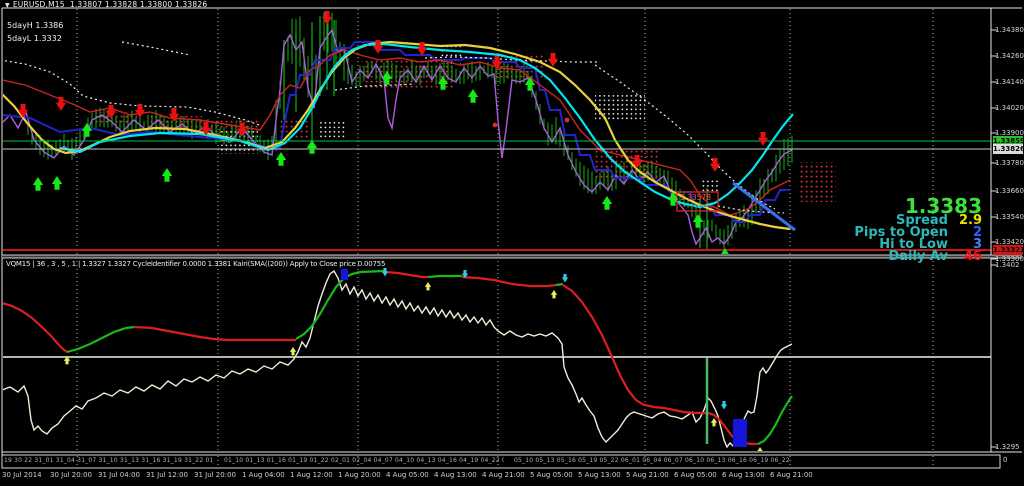  Describe the element at coordinates (977, 232) in the screenshot. I see `info-row-value: 2` at that location.